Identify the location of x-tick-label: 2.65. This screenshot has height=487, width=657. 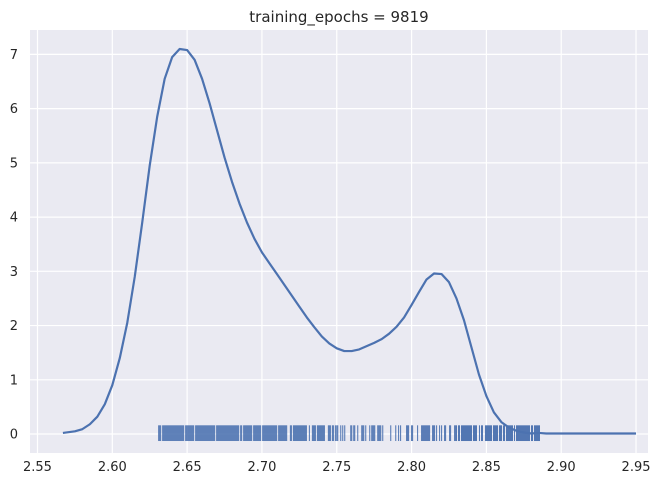
(187, 467).